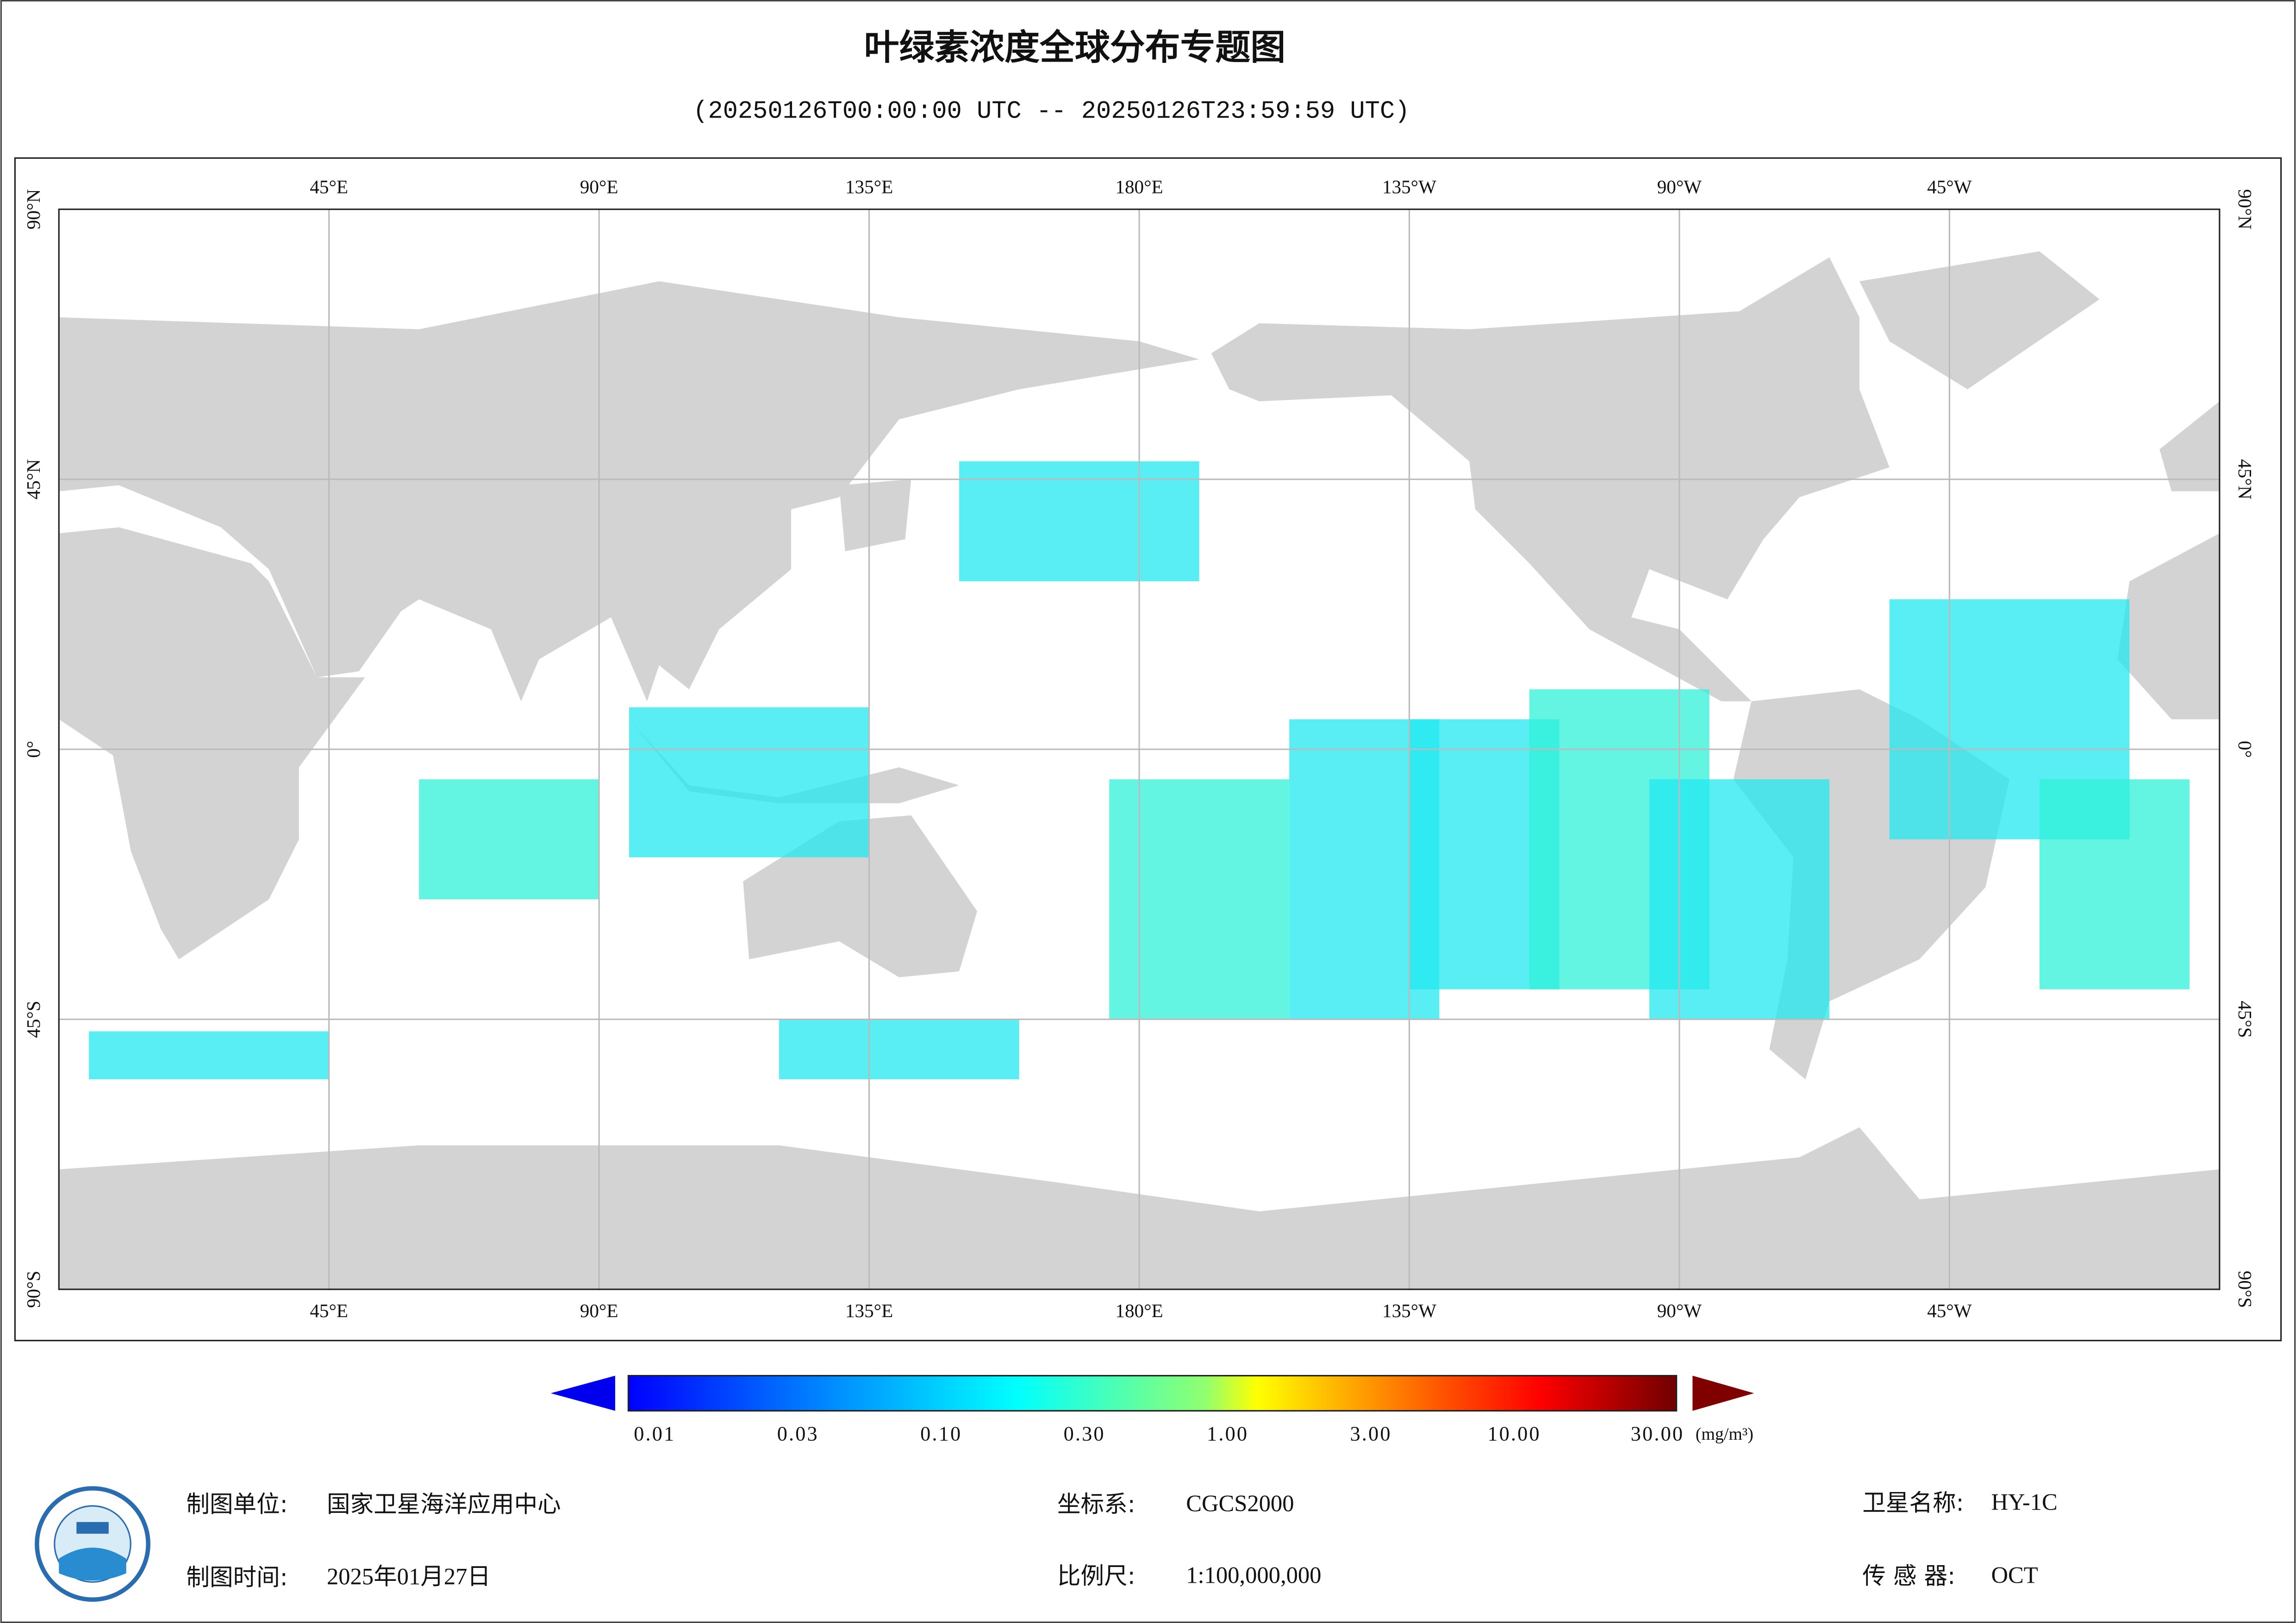 The height and width of the screenshot is (1623, 2296). What do you see at coordinates (444, 1504) in the screenshot?
I see `unit-value: 国家卫星海洋应用中心` at bounding box center [444, 1504].